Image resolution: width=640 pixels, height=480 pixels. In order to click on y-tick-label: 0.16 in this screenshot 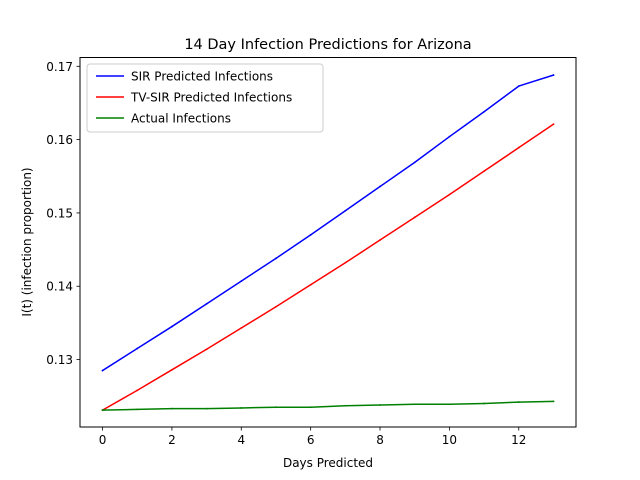, I will do `click(59, 140)`.